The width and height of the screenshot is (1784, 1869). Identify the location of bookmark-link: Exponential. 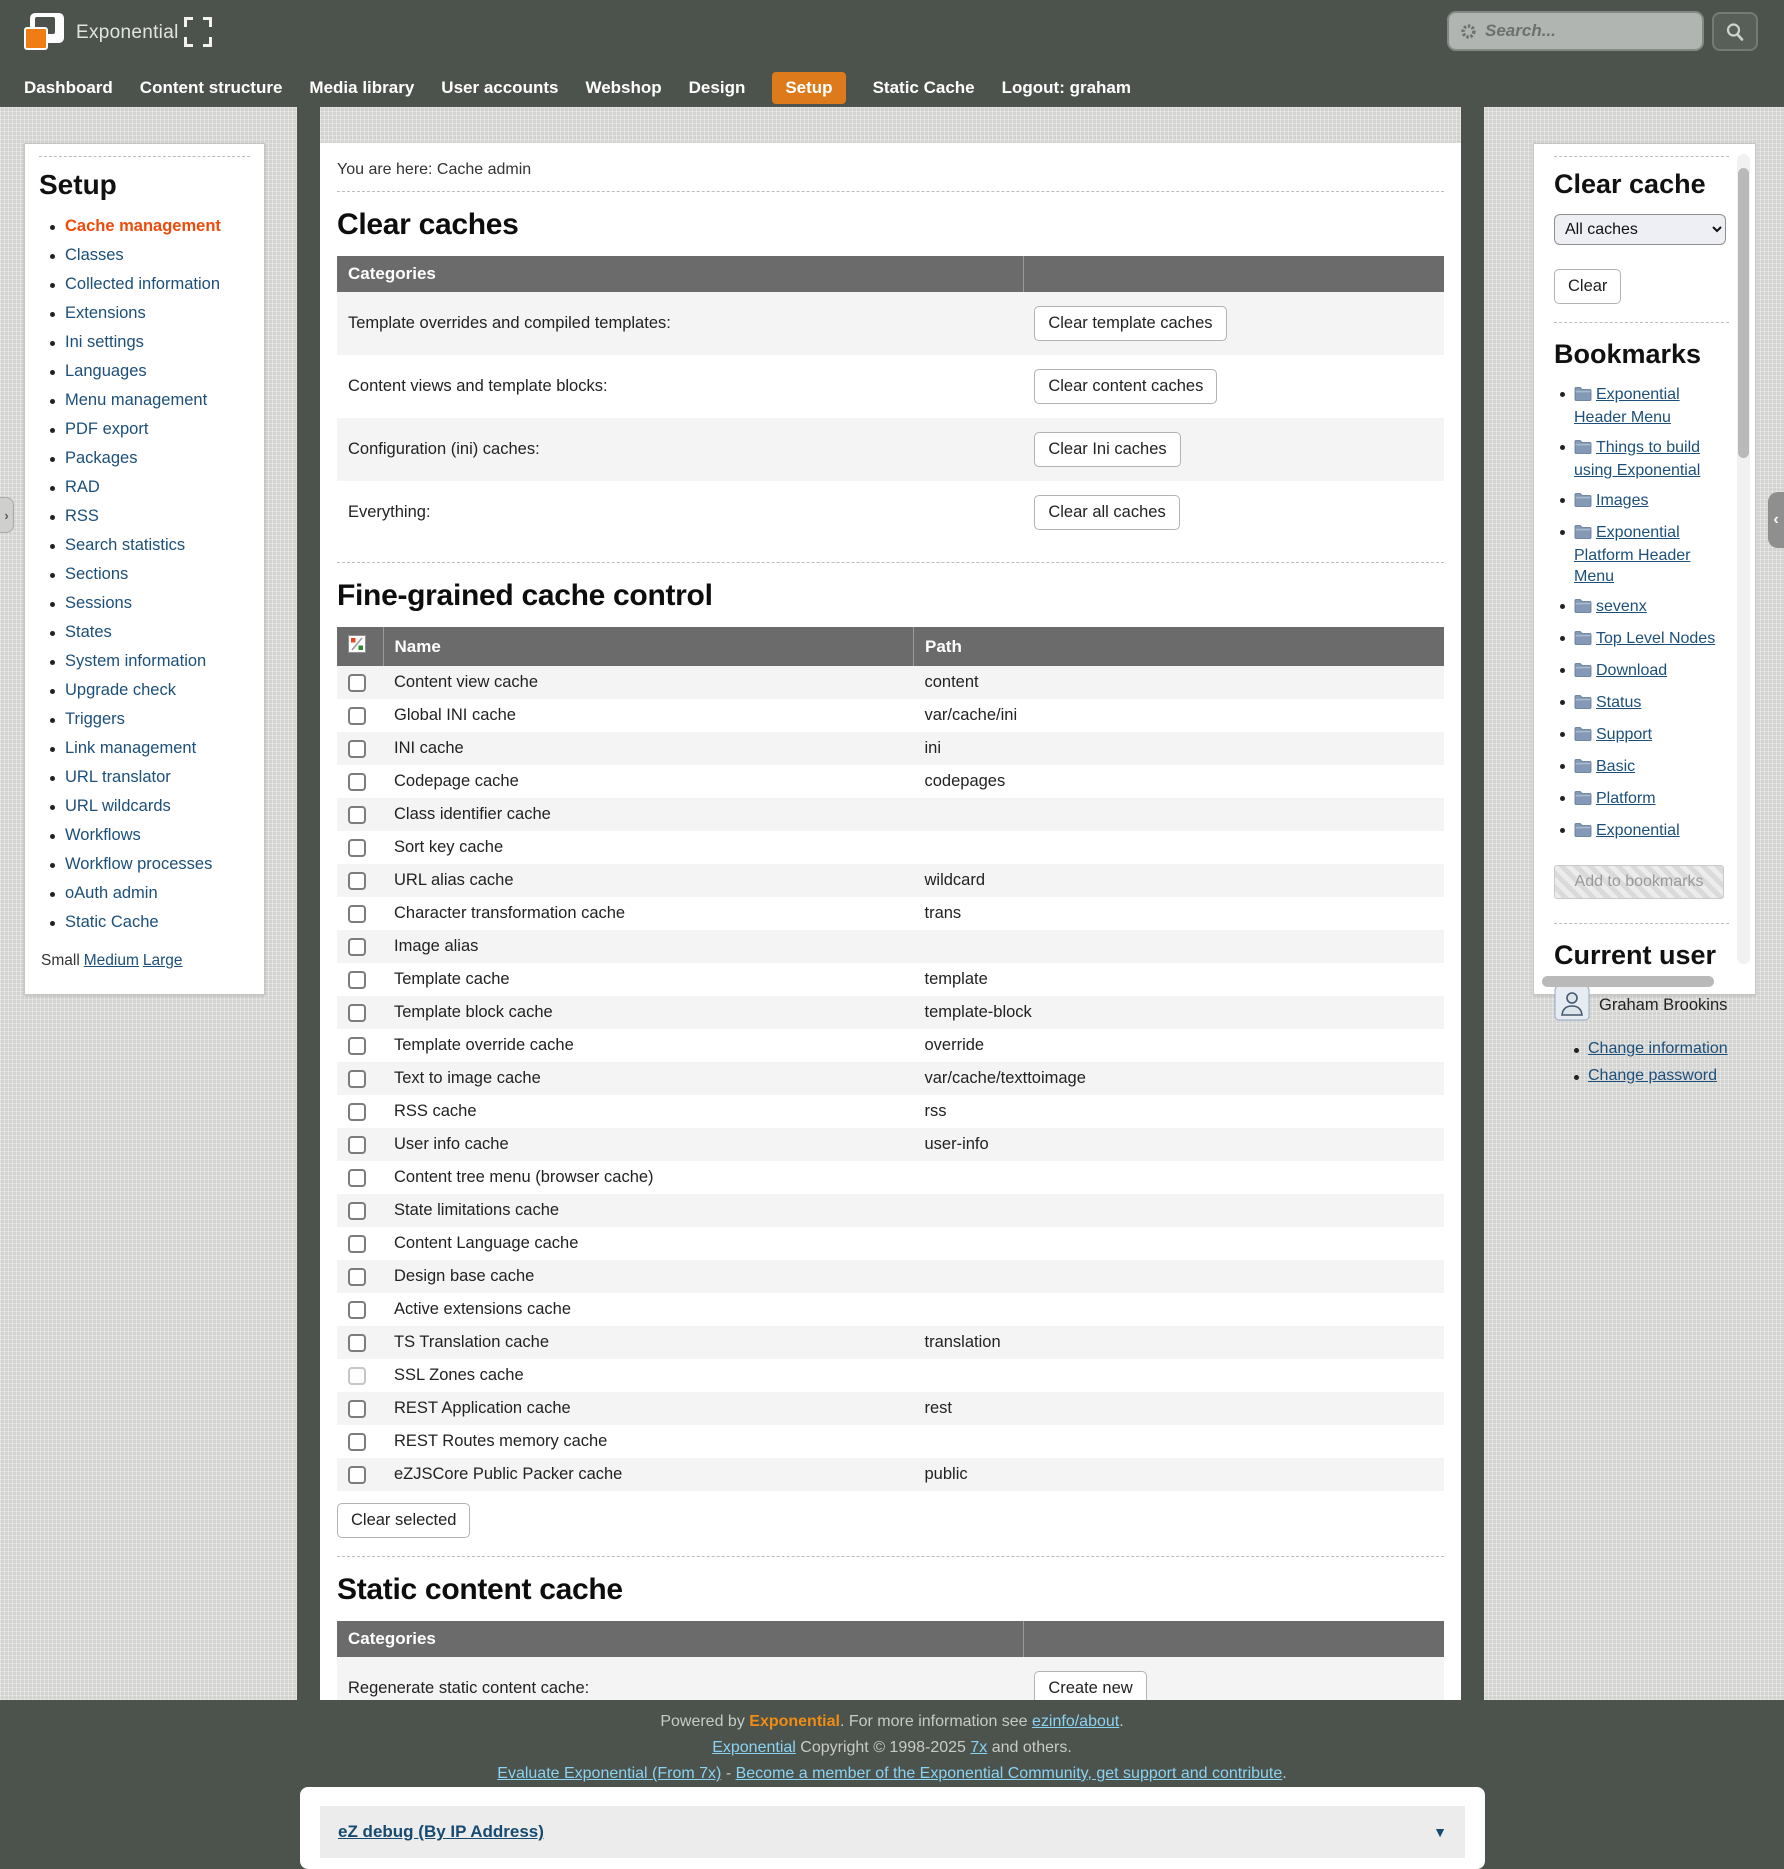
(1638, 830).